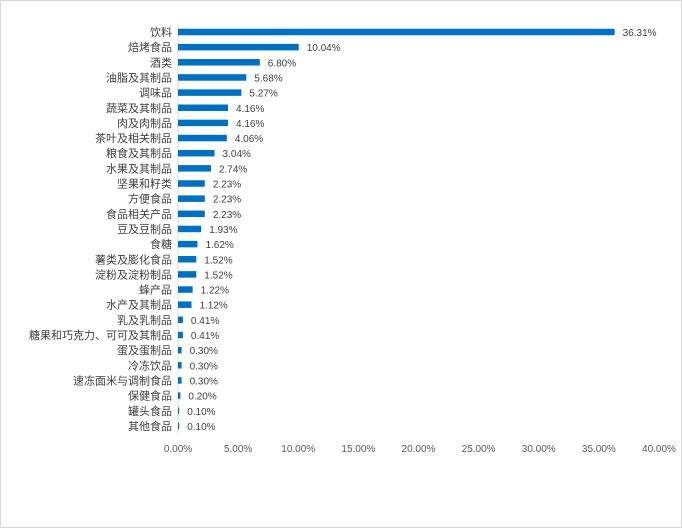  What do you see at coordinates (178, 449) in the screenshot?
I see `x-tick-label: 0.00%` at bounding box center [178, 449].